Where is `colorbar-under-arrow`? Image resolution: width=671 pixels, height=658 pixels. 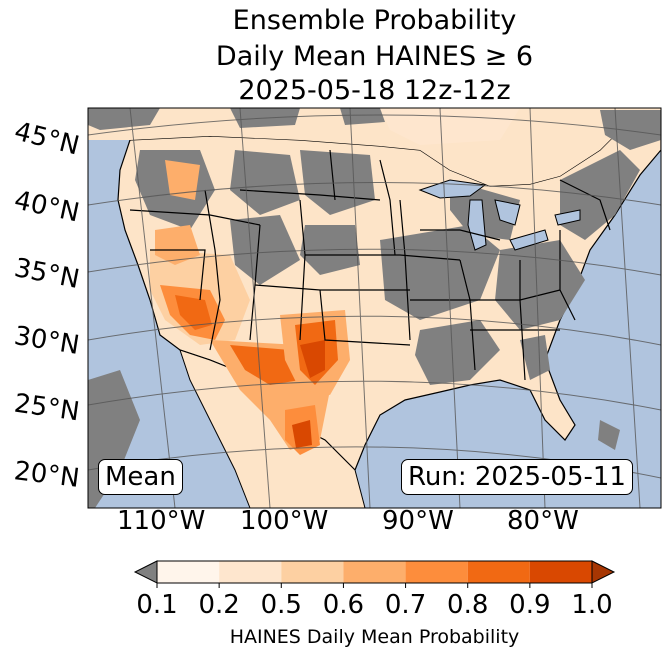 colorbar-under-arrow is located at coordinates (145, 572).